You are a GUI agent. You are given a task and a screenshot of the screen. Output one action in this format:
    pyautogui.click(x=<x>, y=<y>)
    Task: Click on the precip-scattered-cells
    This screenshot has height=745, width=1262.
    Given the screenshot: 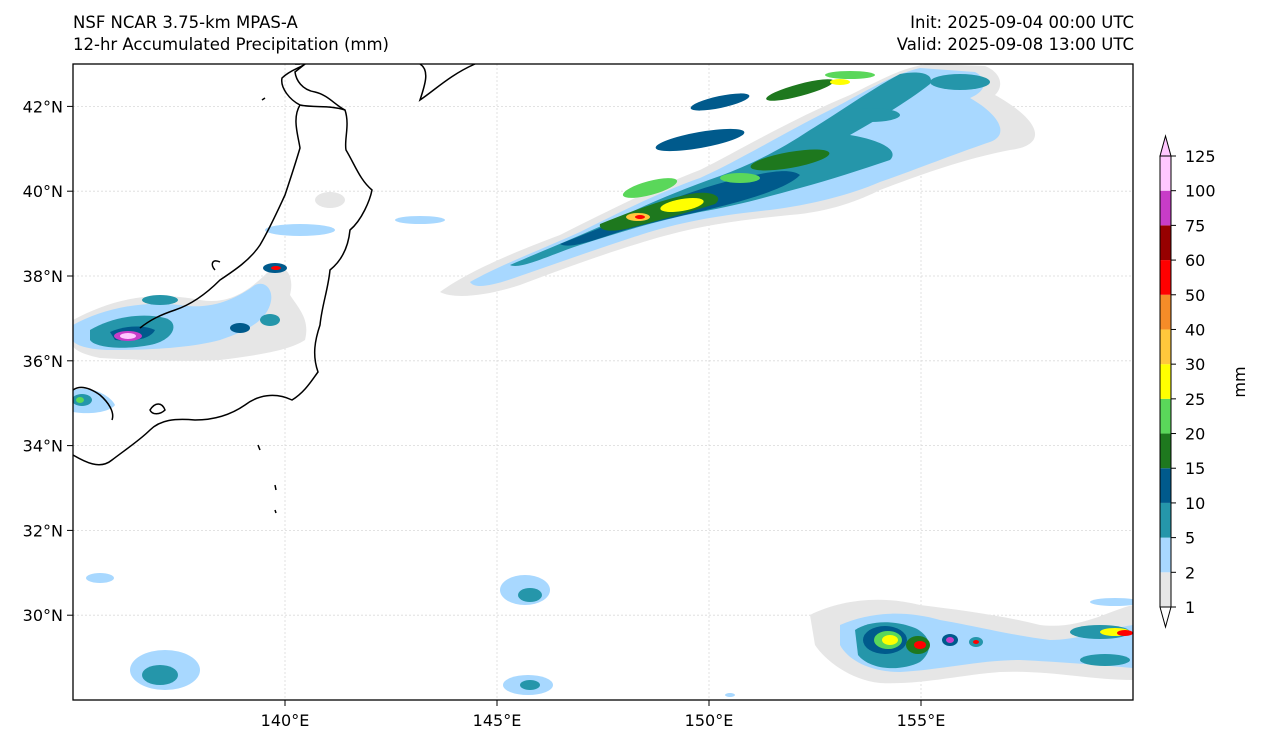 What is the action you would take?
    pyautogui.click(x=410, y=635)
    